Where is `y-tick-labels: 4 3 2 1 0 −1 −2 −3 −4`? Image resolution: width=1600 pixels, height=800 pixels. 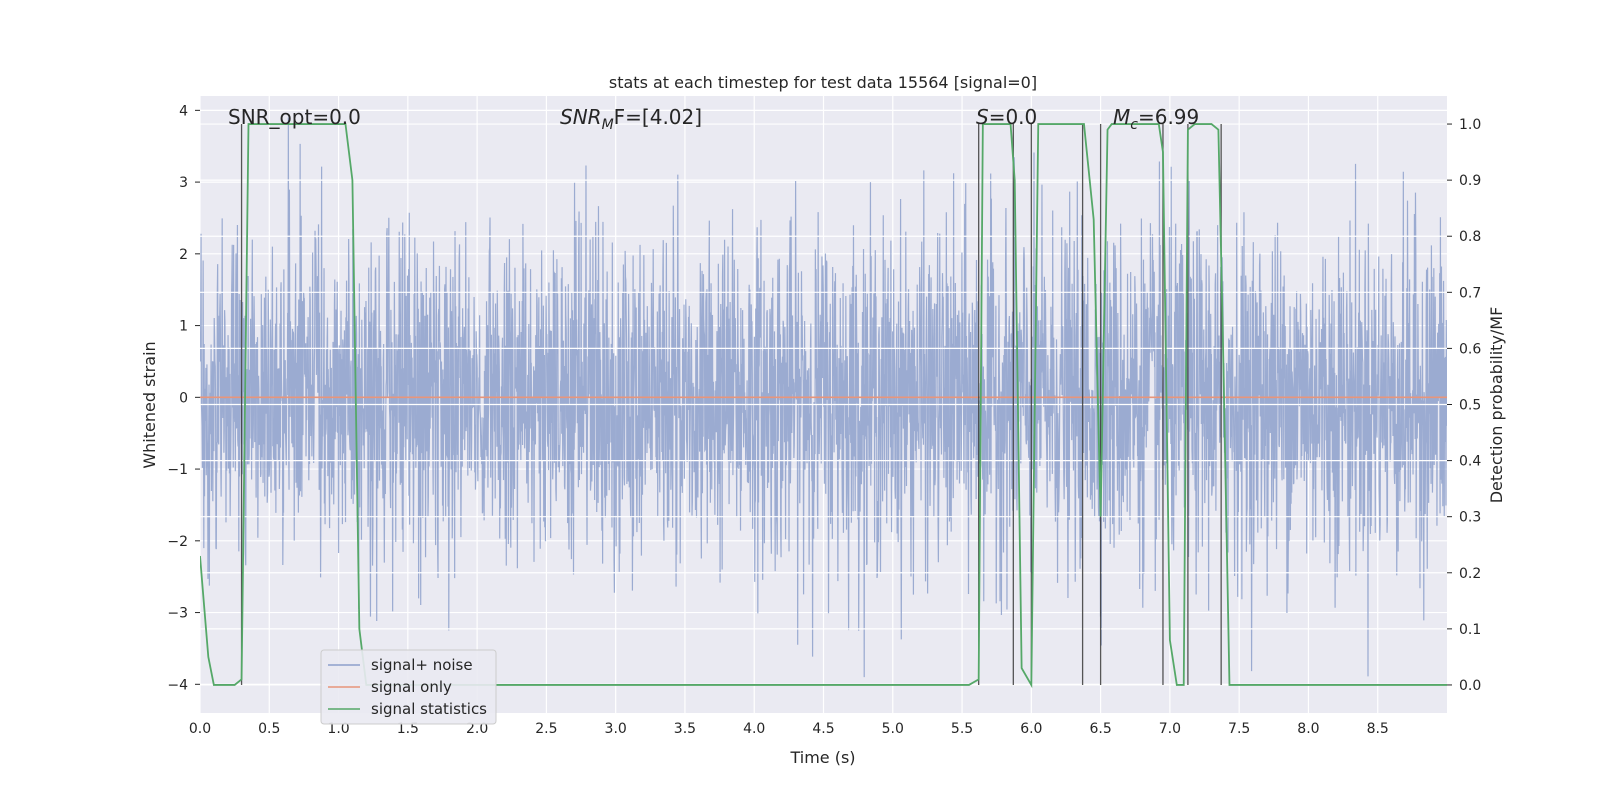
y-tick-labels: 4 3 2 1 0 −1 −2 −3 −4 is located at coordinates (183, 398).